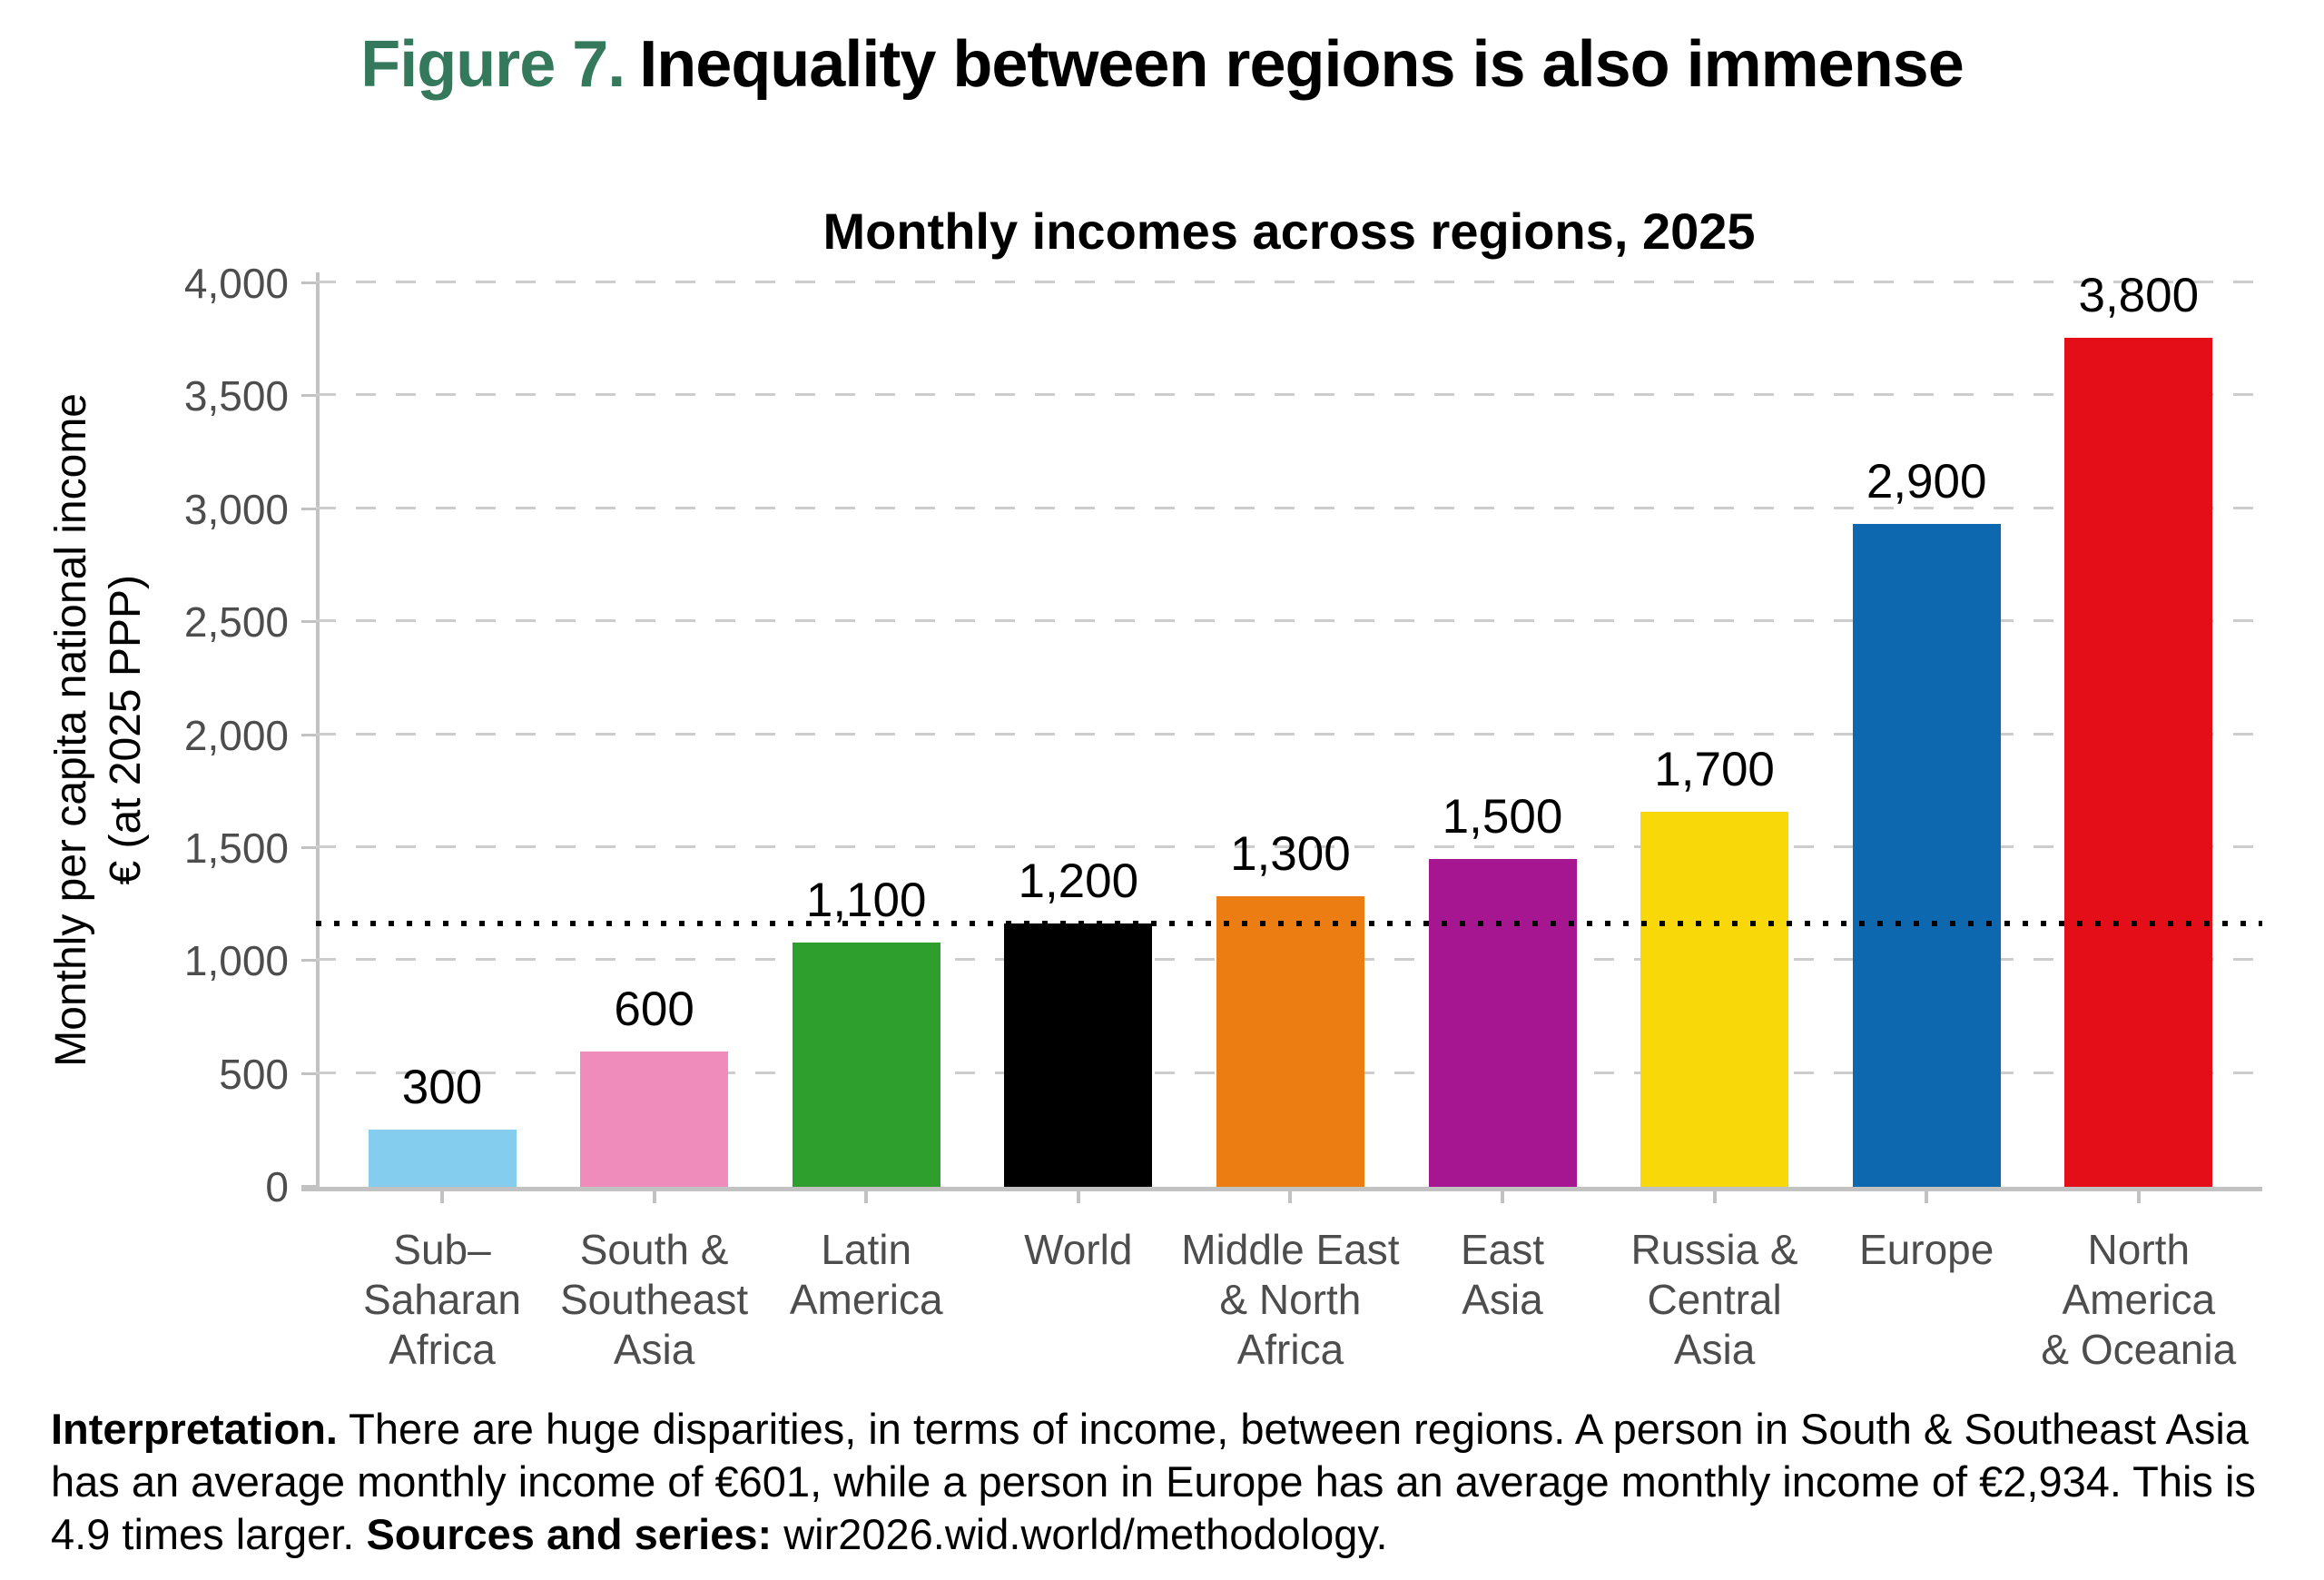 The image size is (2324, 1580). I want to click on x-axis-label-line: Saharan, so click(442, 1299).